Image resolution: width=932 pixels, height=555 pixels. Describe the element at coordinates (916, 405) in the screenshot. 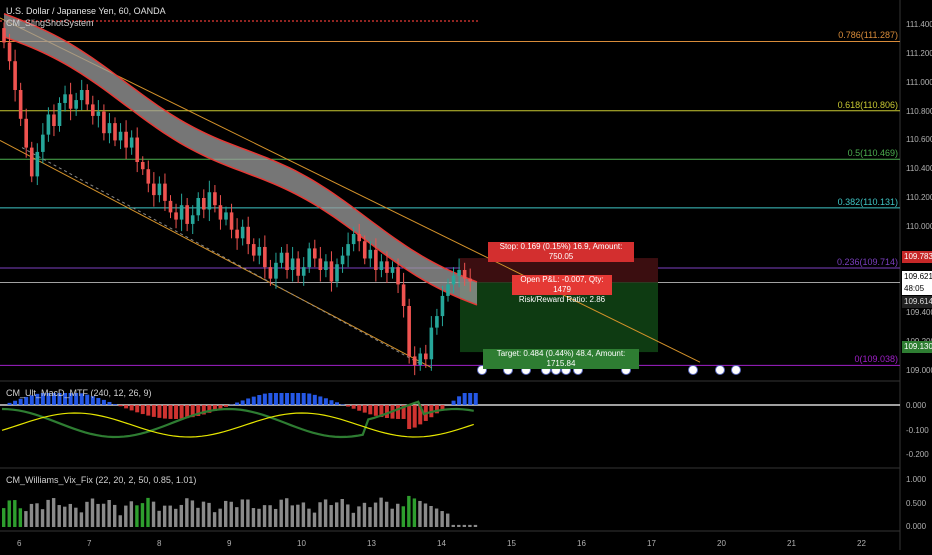

I see `macd-tick-0: 0.000` at that location.